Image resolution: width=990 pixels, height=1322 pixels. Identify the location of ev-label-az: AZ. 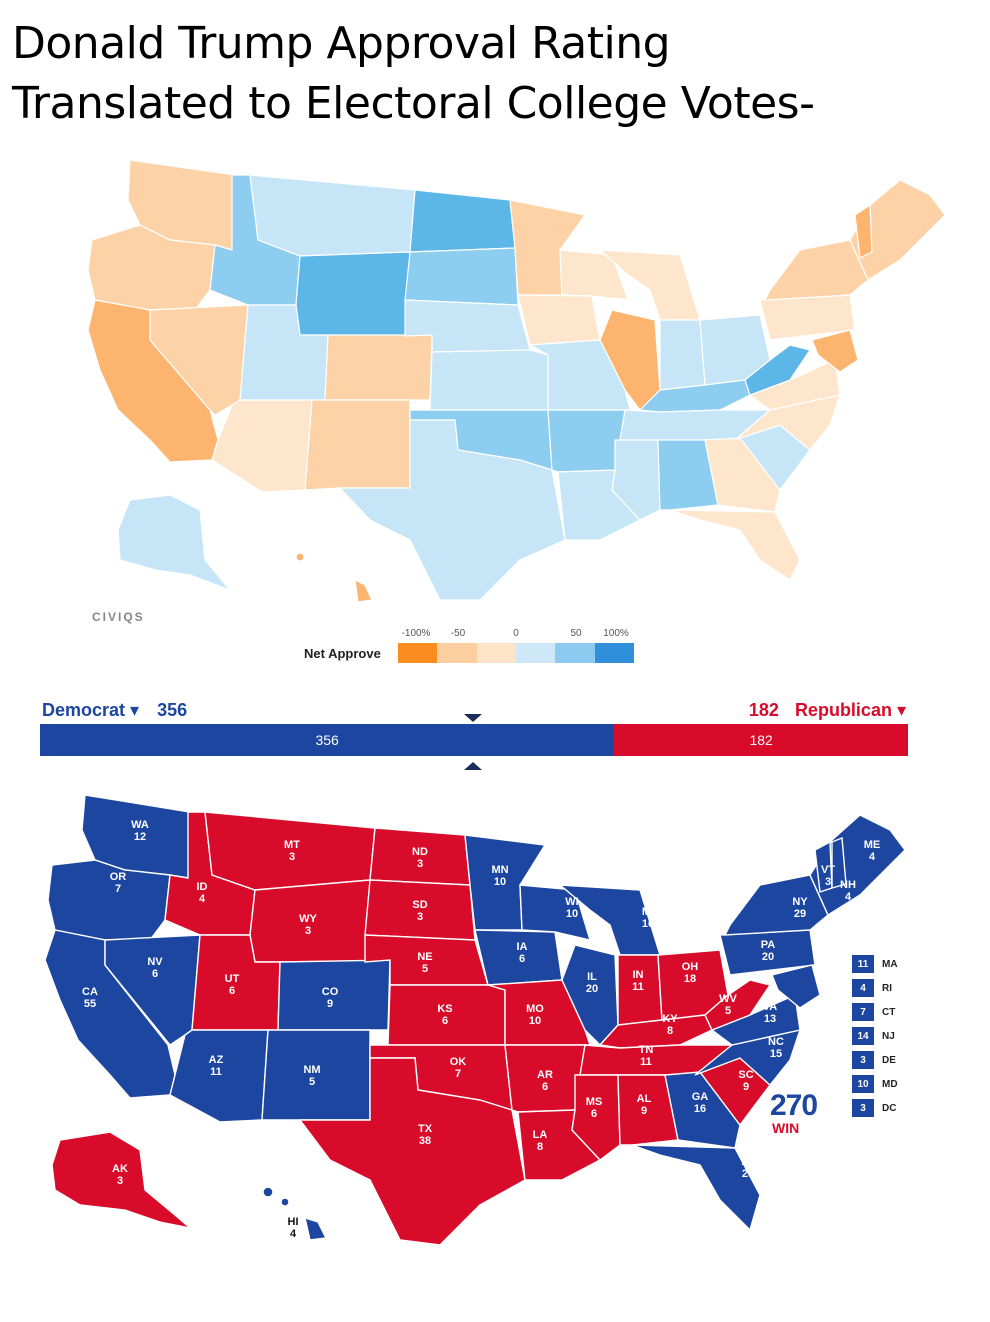
(216, 1060).